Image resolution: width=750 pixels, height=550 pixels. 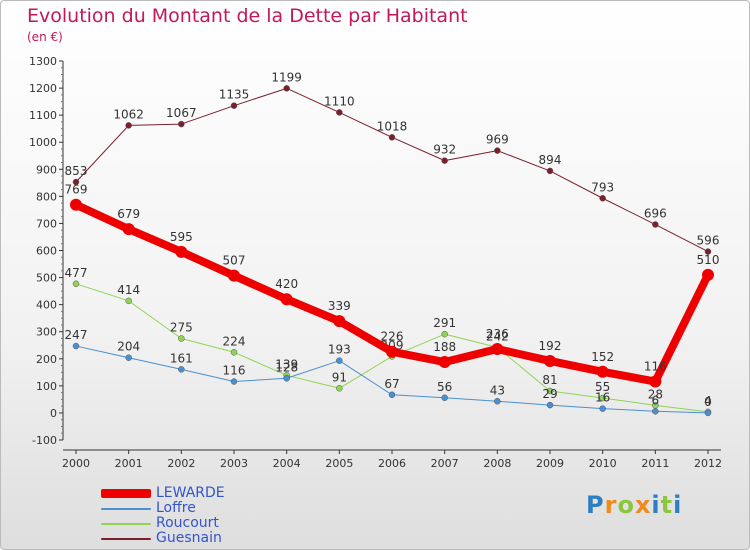 I want to click on data-label-guesnain: 969, so click(x=497, y=140).